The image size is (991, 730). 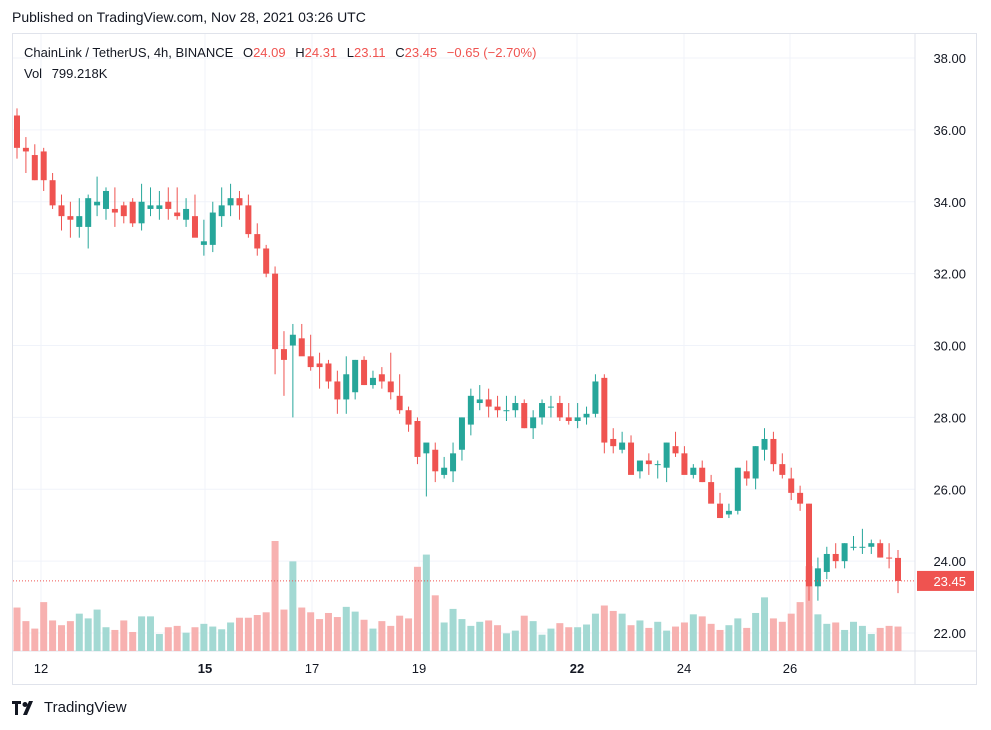 What do you see at coordinates (949, 346) in the screenshot?
I see `price-tick-label: 30.00` at bounding box center [949, 346].